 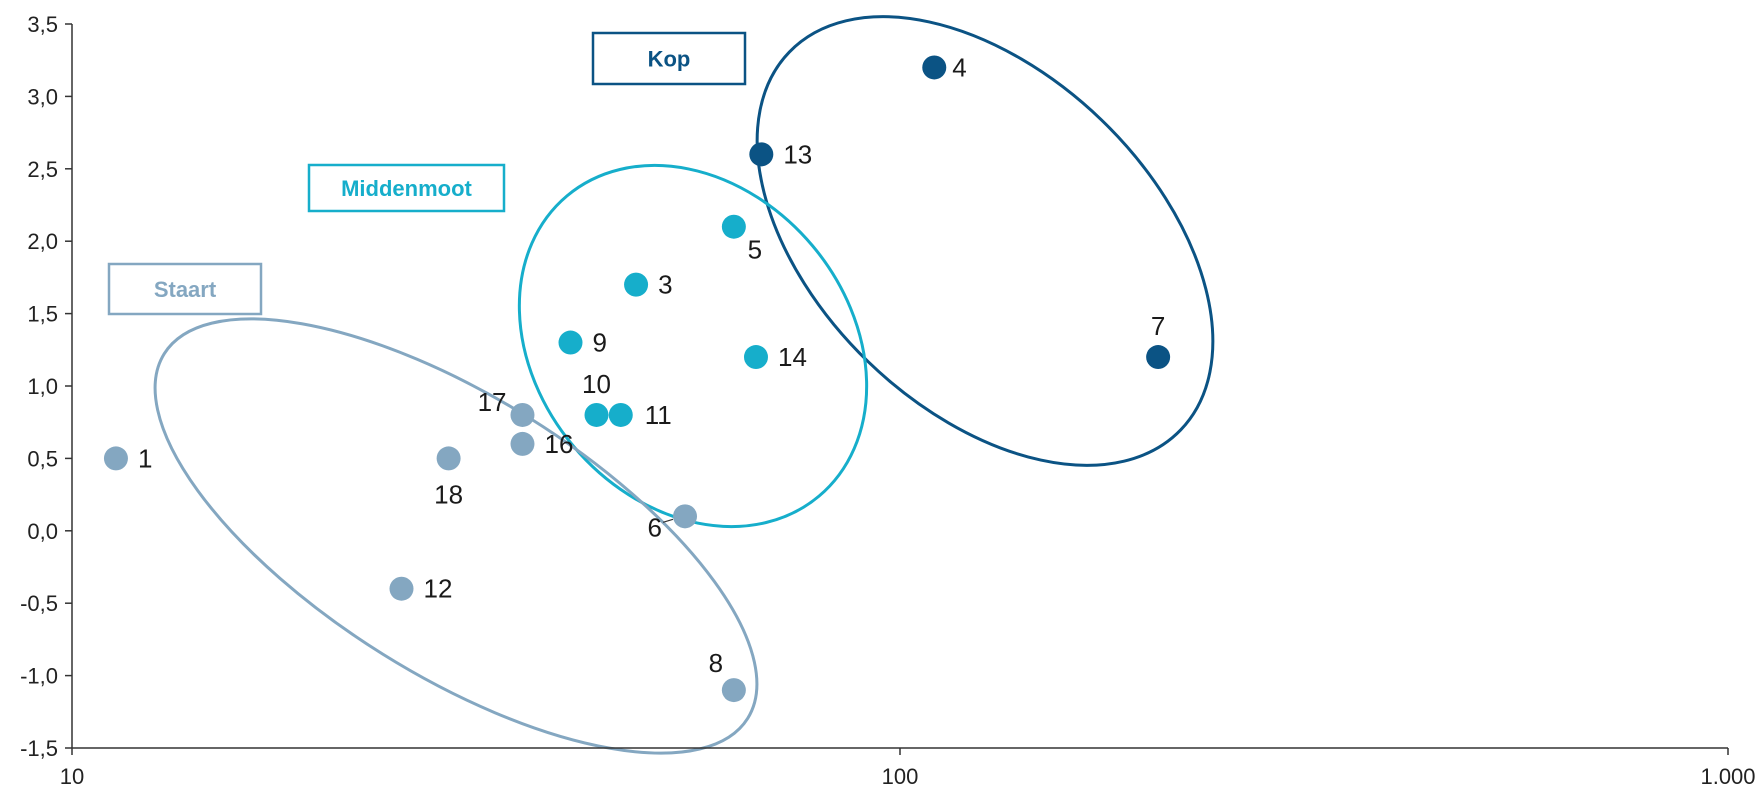 What do you see at coordinates (492, 402) in the screenshot?
I see `point-label-17: 17` at bounding box center [492, 402].